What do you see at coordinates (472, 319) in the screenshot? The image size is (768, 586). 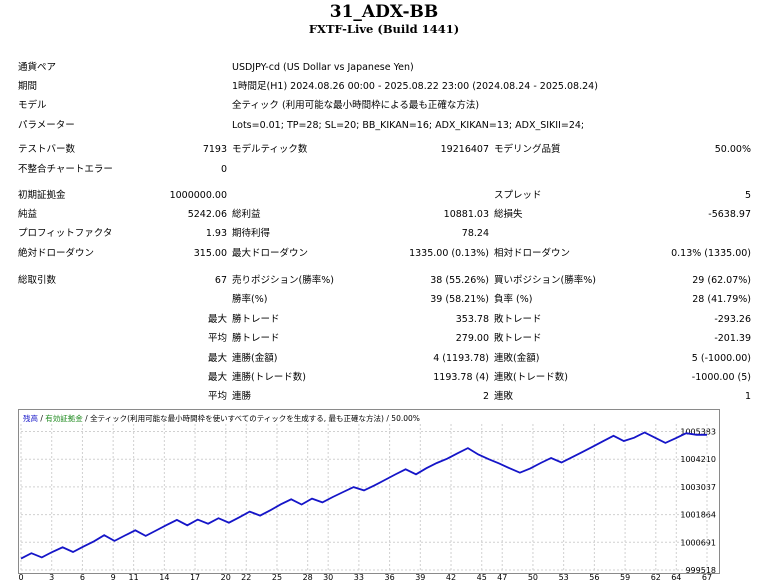 I see `largest-win-value: 353.78` at bounding box center [472, 319].